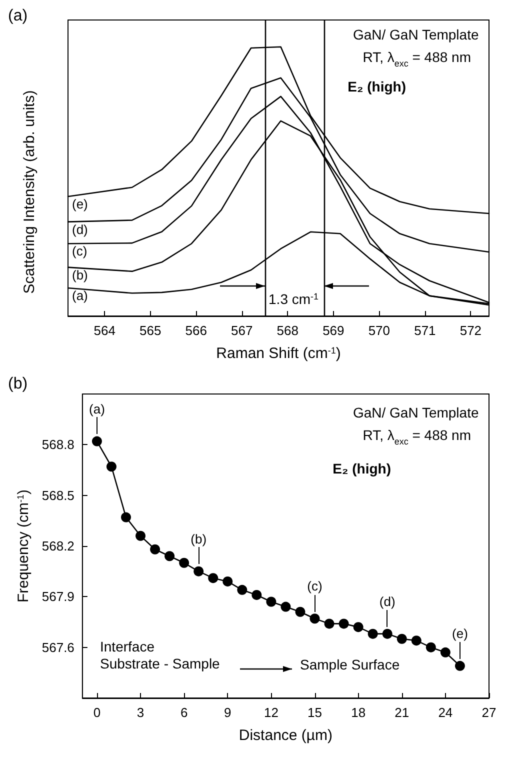 The height and width of the screenshot is (758, 509). Describe the element at coordinates (287, 330) in the screenshot. I see `x-tick-label: 568` at that location.